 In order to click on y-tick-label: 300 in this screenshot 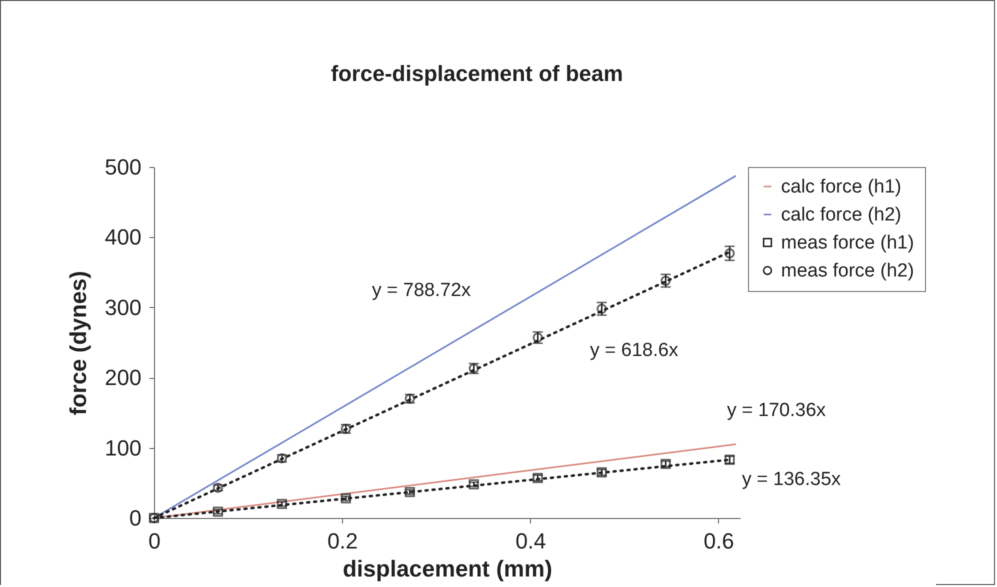, I will do `click(123, 307)`.